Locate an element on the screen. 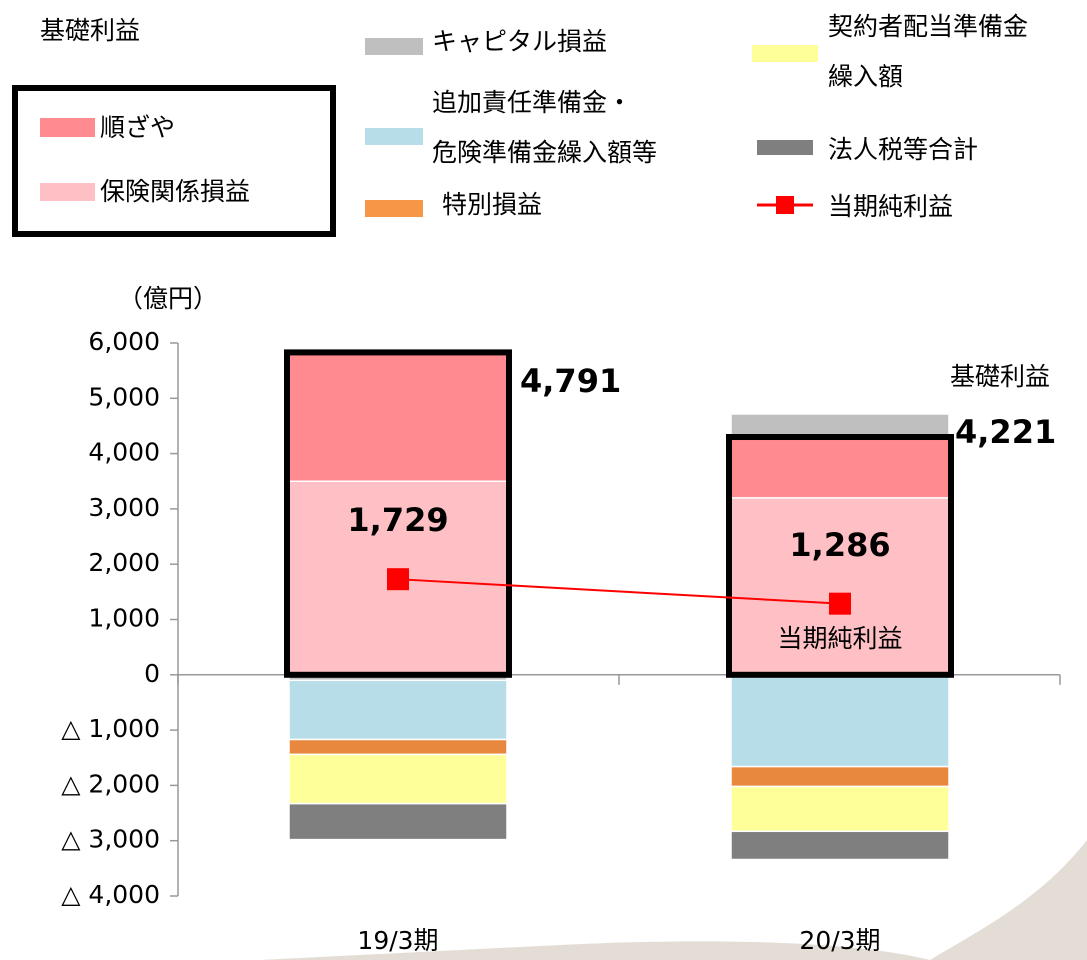 The width and height of the screenshot is (1087, 960). y-tick-label: △ 3,000 is located at coordinates (110, 839).